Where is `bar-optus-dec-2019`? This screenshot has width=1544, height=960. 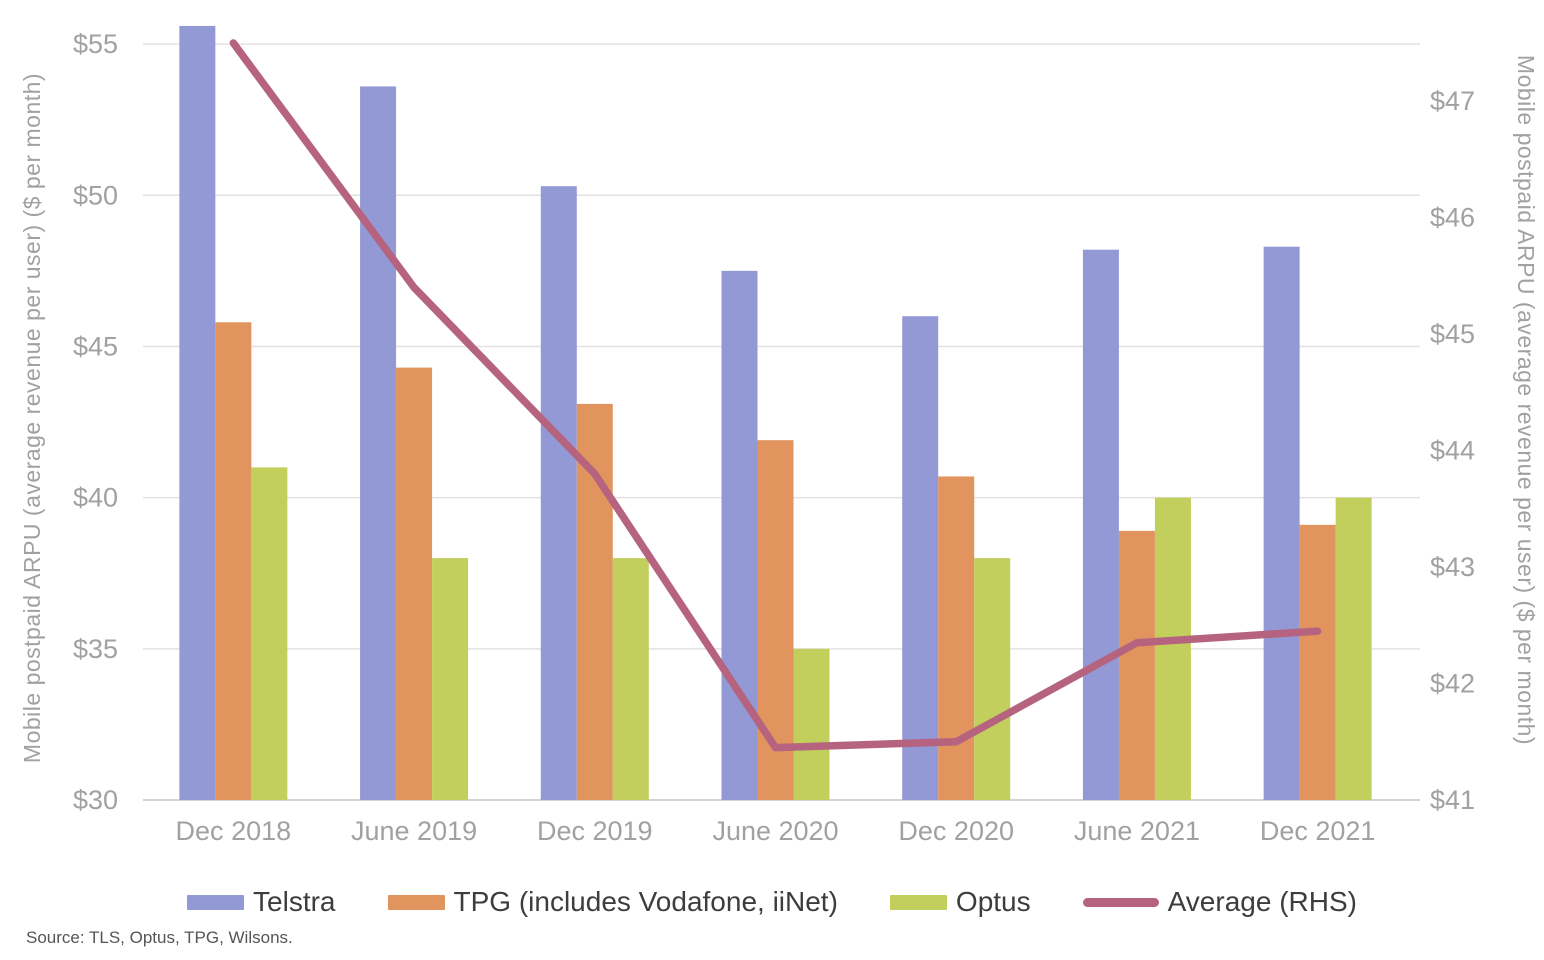
bar-optus-dec-2019 is located at coordinates (630, 679).